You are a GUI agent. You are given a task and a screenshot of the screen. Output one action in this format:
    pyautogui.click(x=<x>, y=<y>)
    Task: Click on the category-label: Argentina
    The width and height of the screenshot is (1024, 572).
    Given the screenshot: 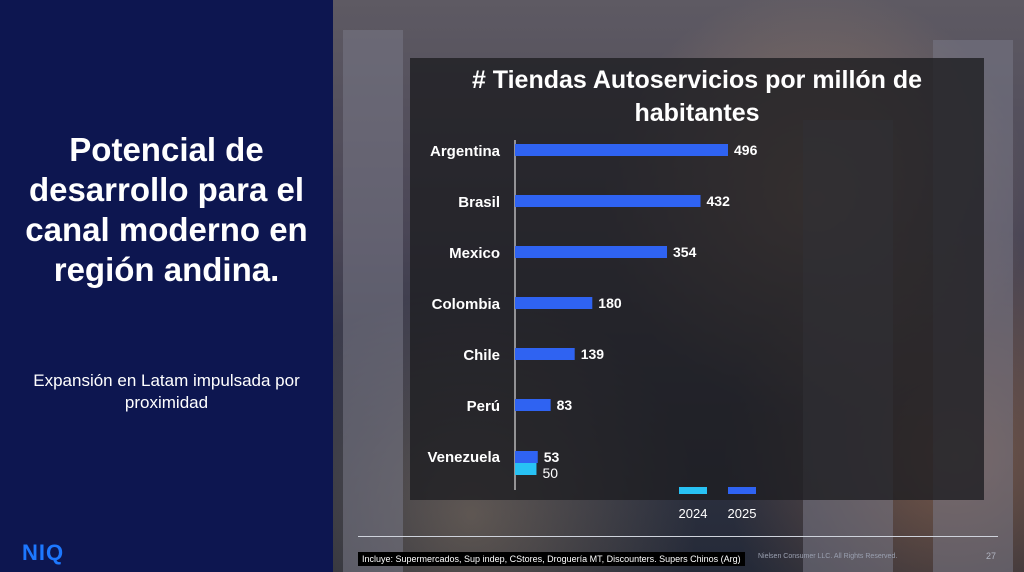 What is the action you would take?
    pyautogui.click(x=465, y=151)
    